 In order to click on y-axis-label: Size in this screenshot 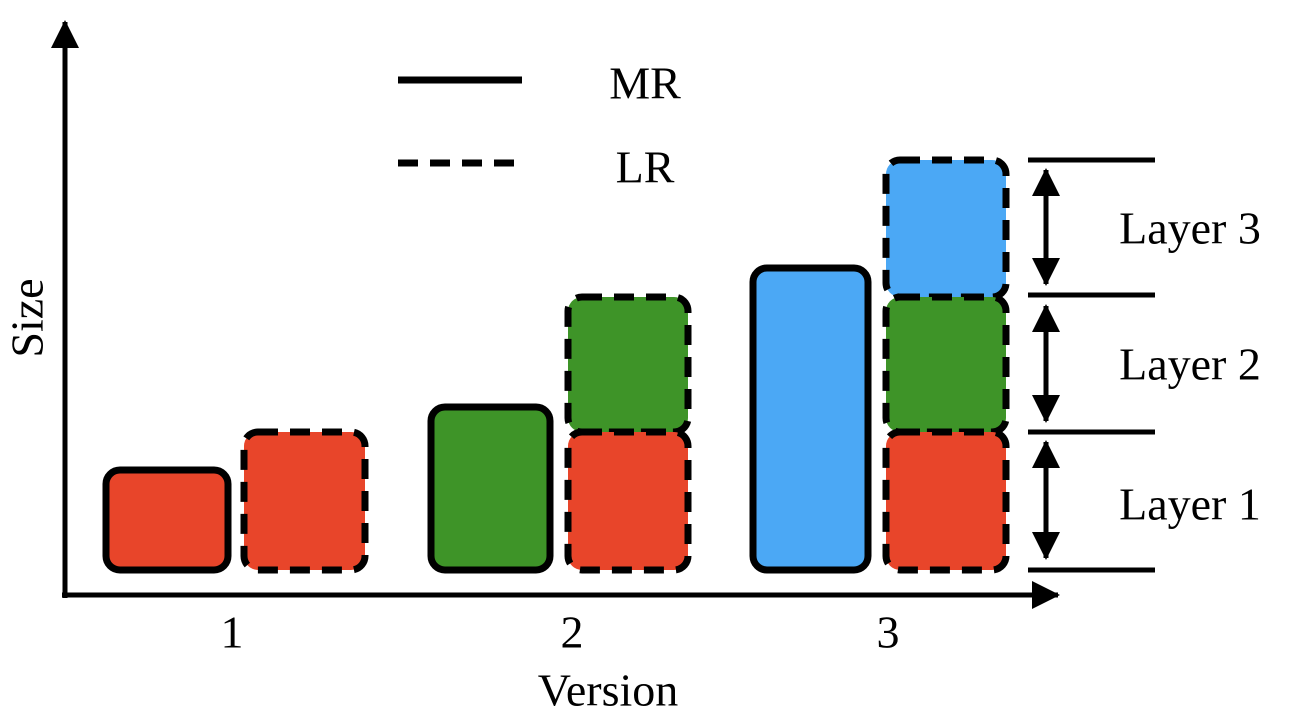, I will do `click(27, 317)`.